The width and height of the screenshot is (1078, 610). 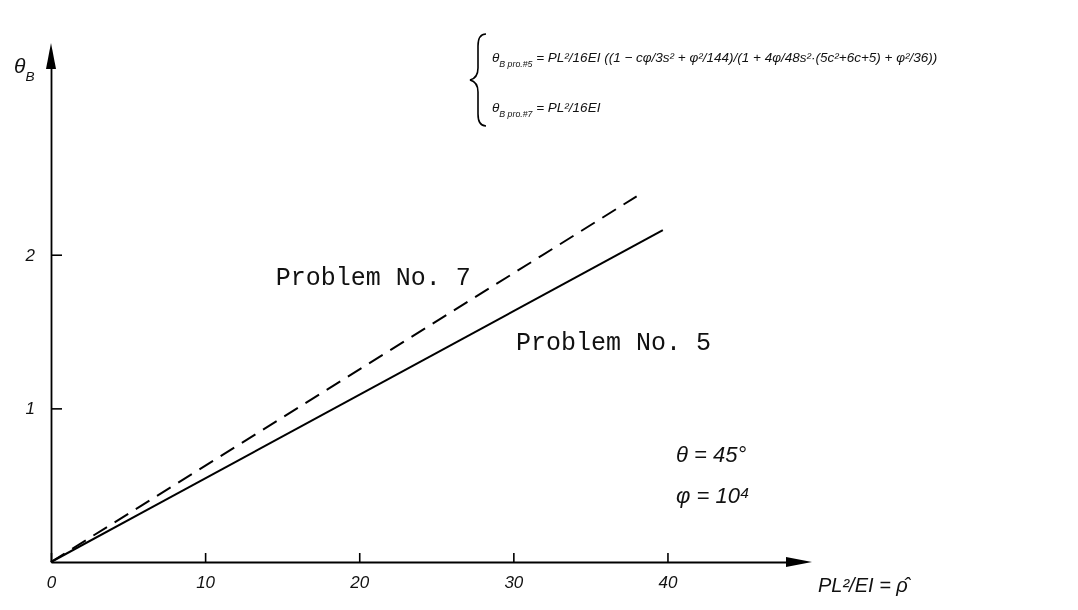 I want to click on x-tick-label: 20, so click(x=359, y=583).